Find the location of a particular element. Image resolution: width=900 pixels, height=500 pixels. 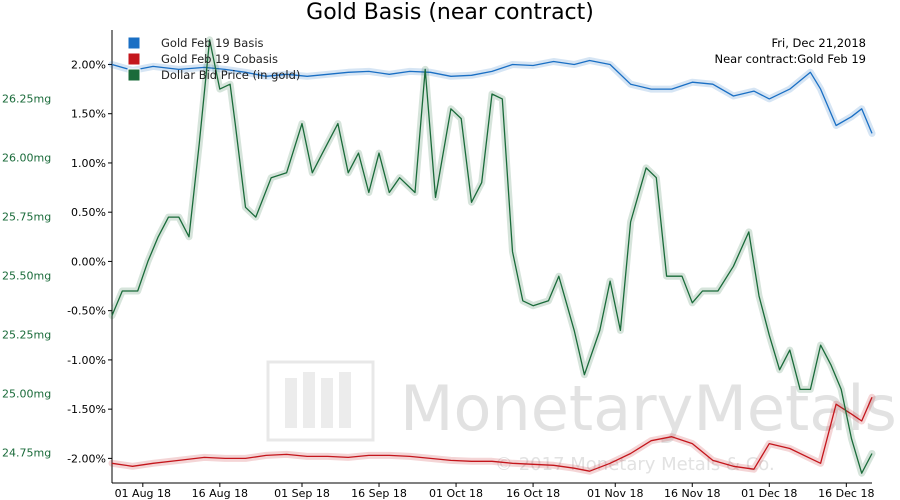

watermark-copyright: © 2017 Monetary Metals & Co. is located at coordinates (635, 464).